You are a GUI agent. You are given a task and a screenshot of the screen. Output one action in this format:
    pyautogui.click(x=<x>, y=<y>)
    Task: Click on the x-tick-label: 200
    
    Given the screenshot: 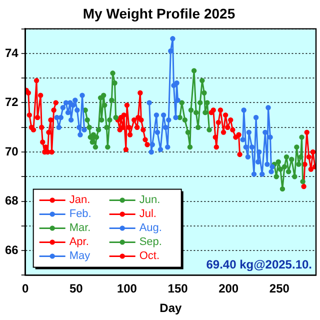 What is the action you would take?
    pyautogui.click(x=228, y=289)
    